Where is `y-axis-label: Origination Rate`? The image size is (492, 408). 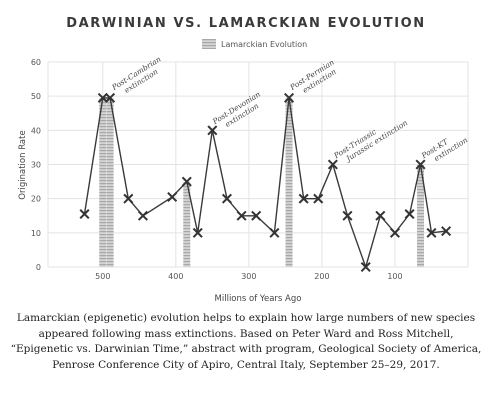
y-axis-label: Origination Rate is located at coordinates (23, 164).